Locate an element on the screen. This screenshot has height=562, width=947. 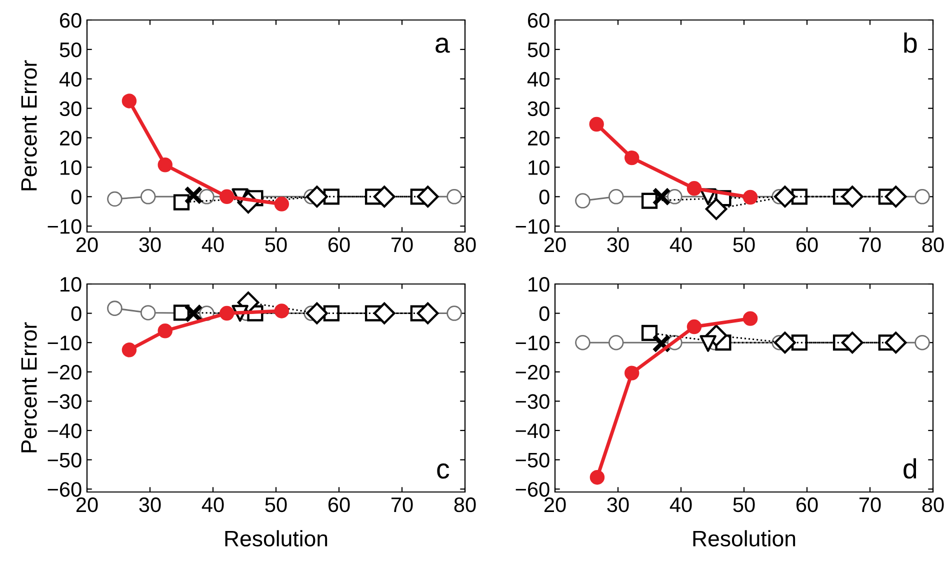
annotation: c is located at coordinates (443, 471).